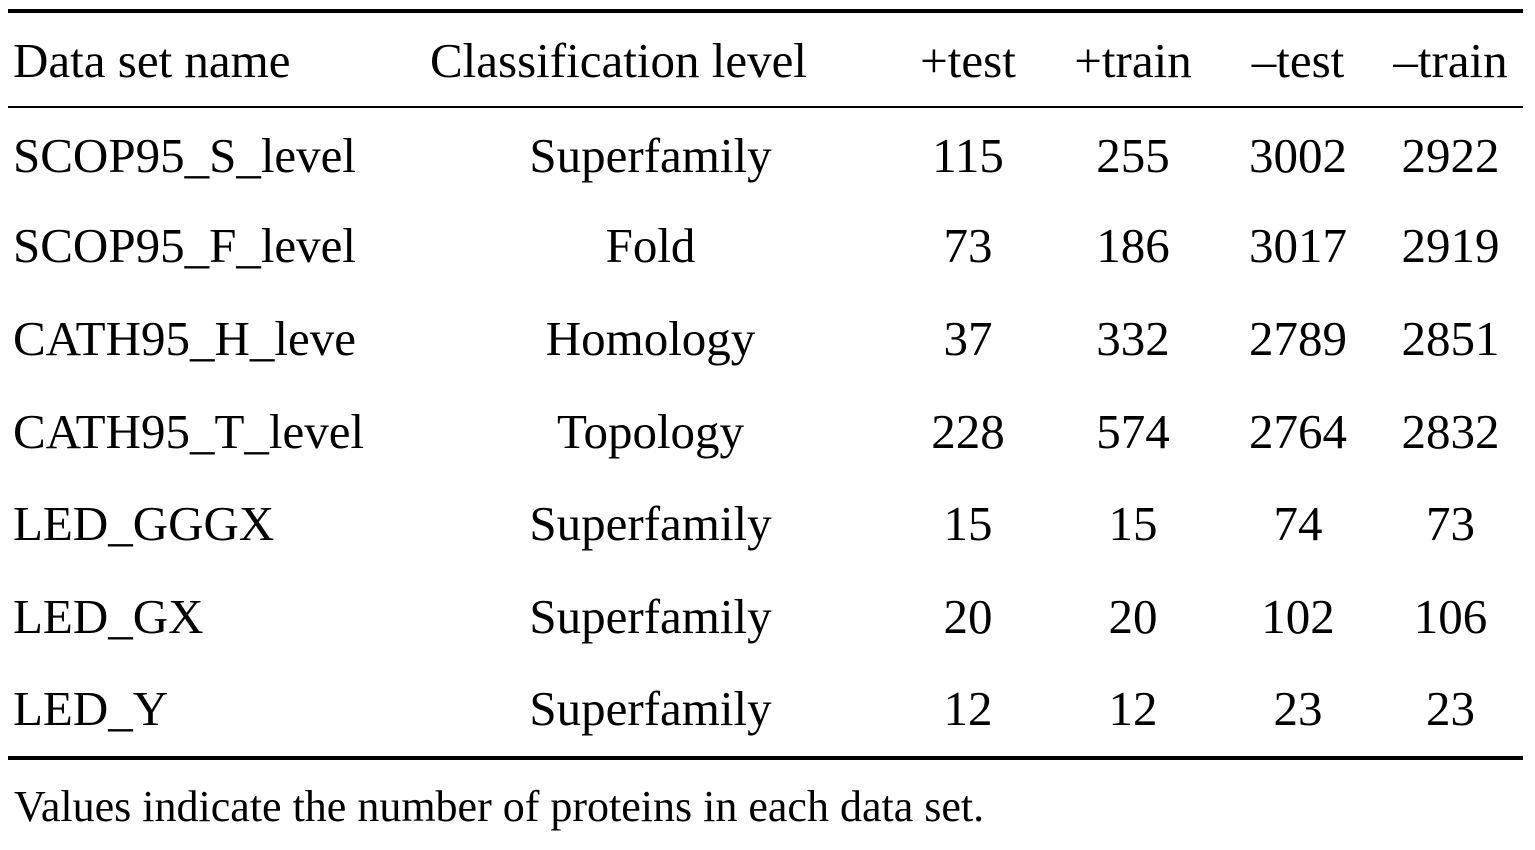  What do you see at coordinates (189, 431) in the screenshot?
I see `cell-data-set-name: CATH95_T_level` at bounding box center [189, 431].